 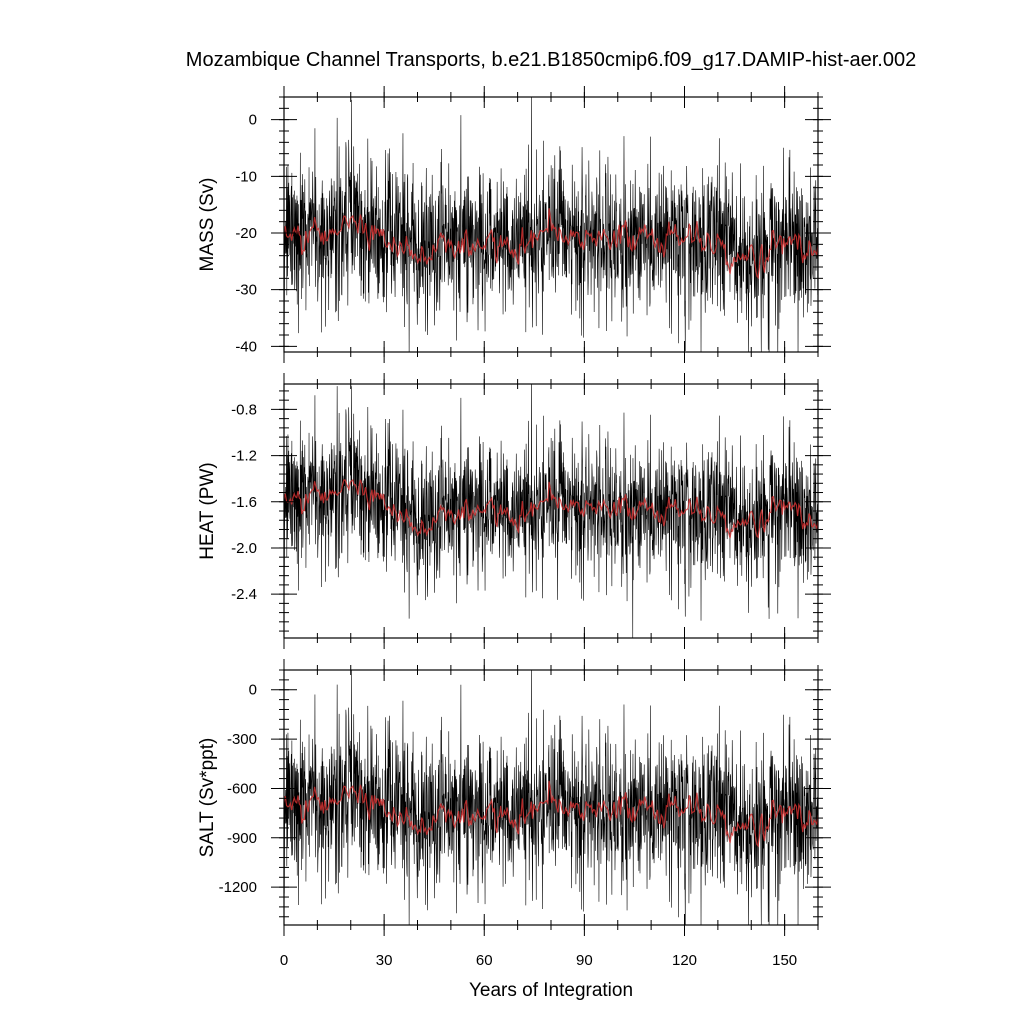 What do you see at coordinates (244, 409) in the screenshot?
I see `y-tick-label: -0.8` at bounding box center [244, 409].